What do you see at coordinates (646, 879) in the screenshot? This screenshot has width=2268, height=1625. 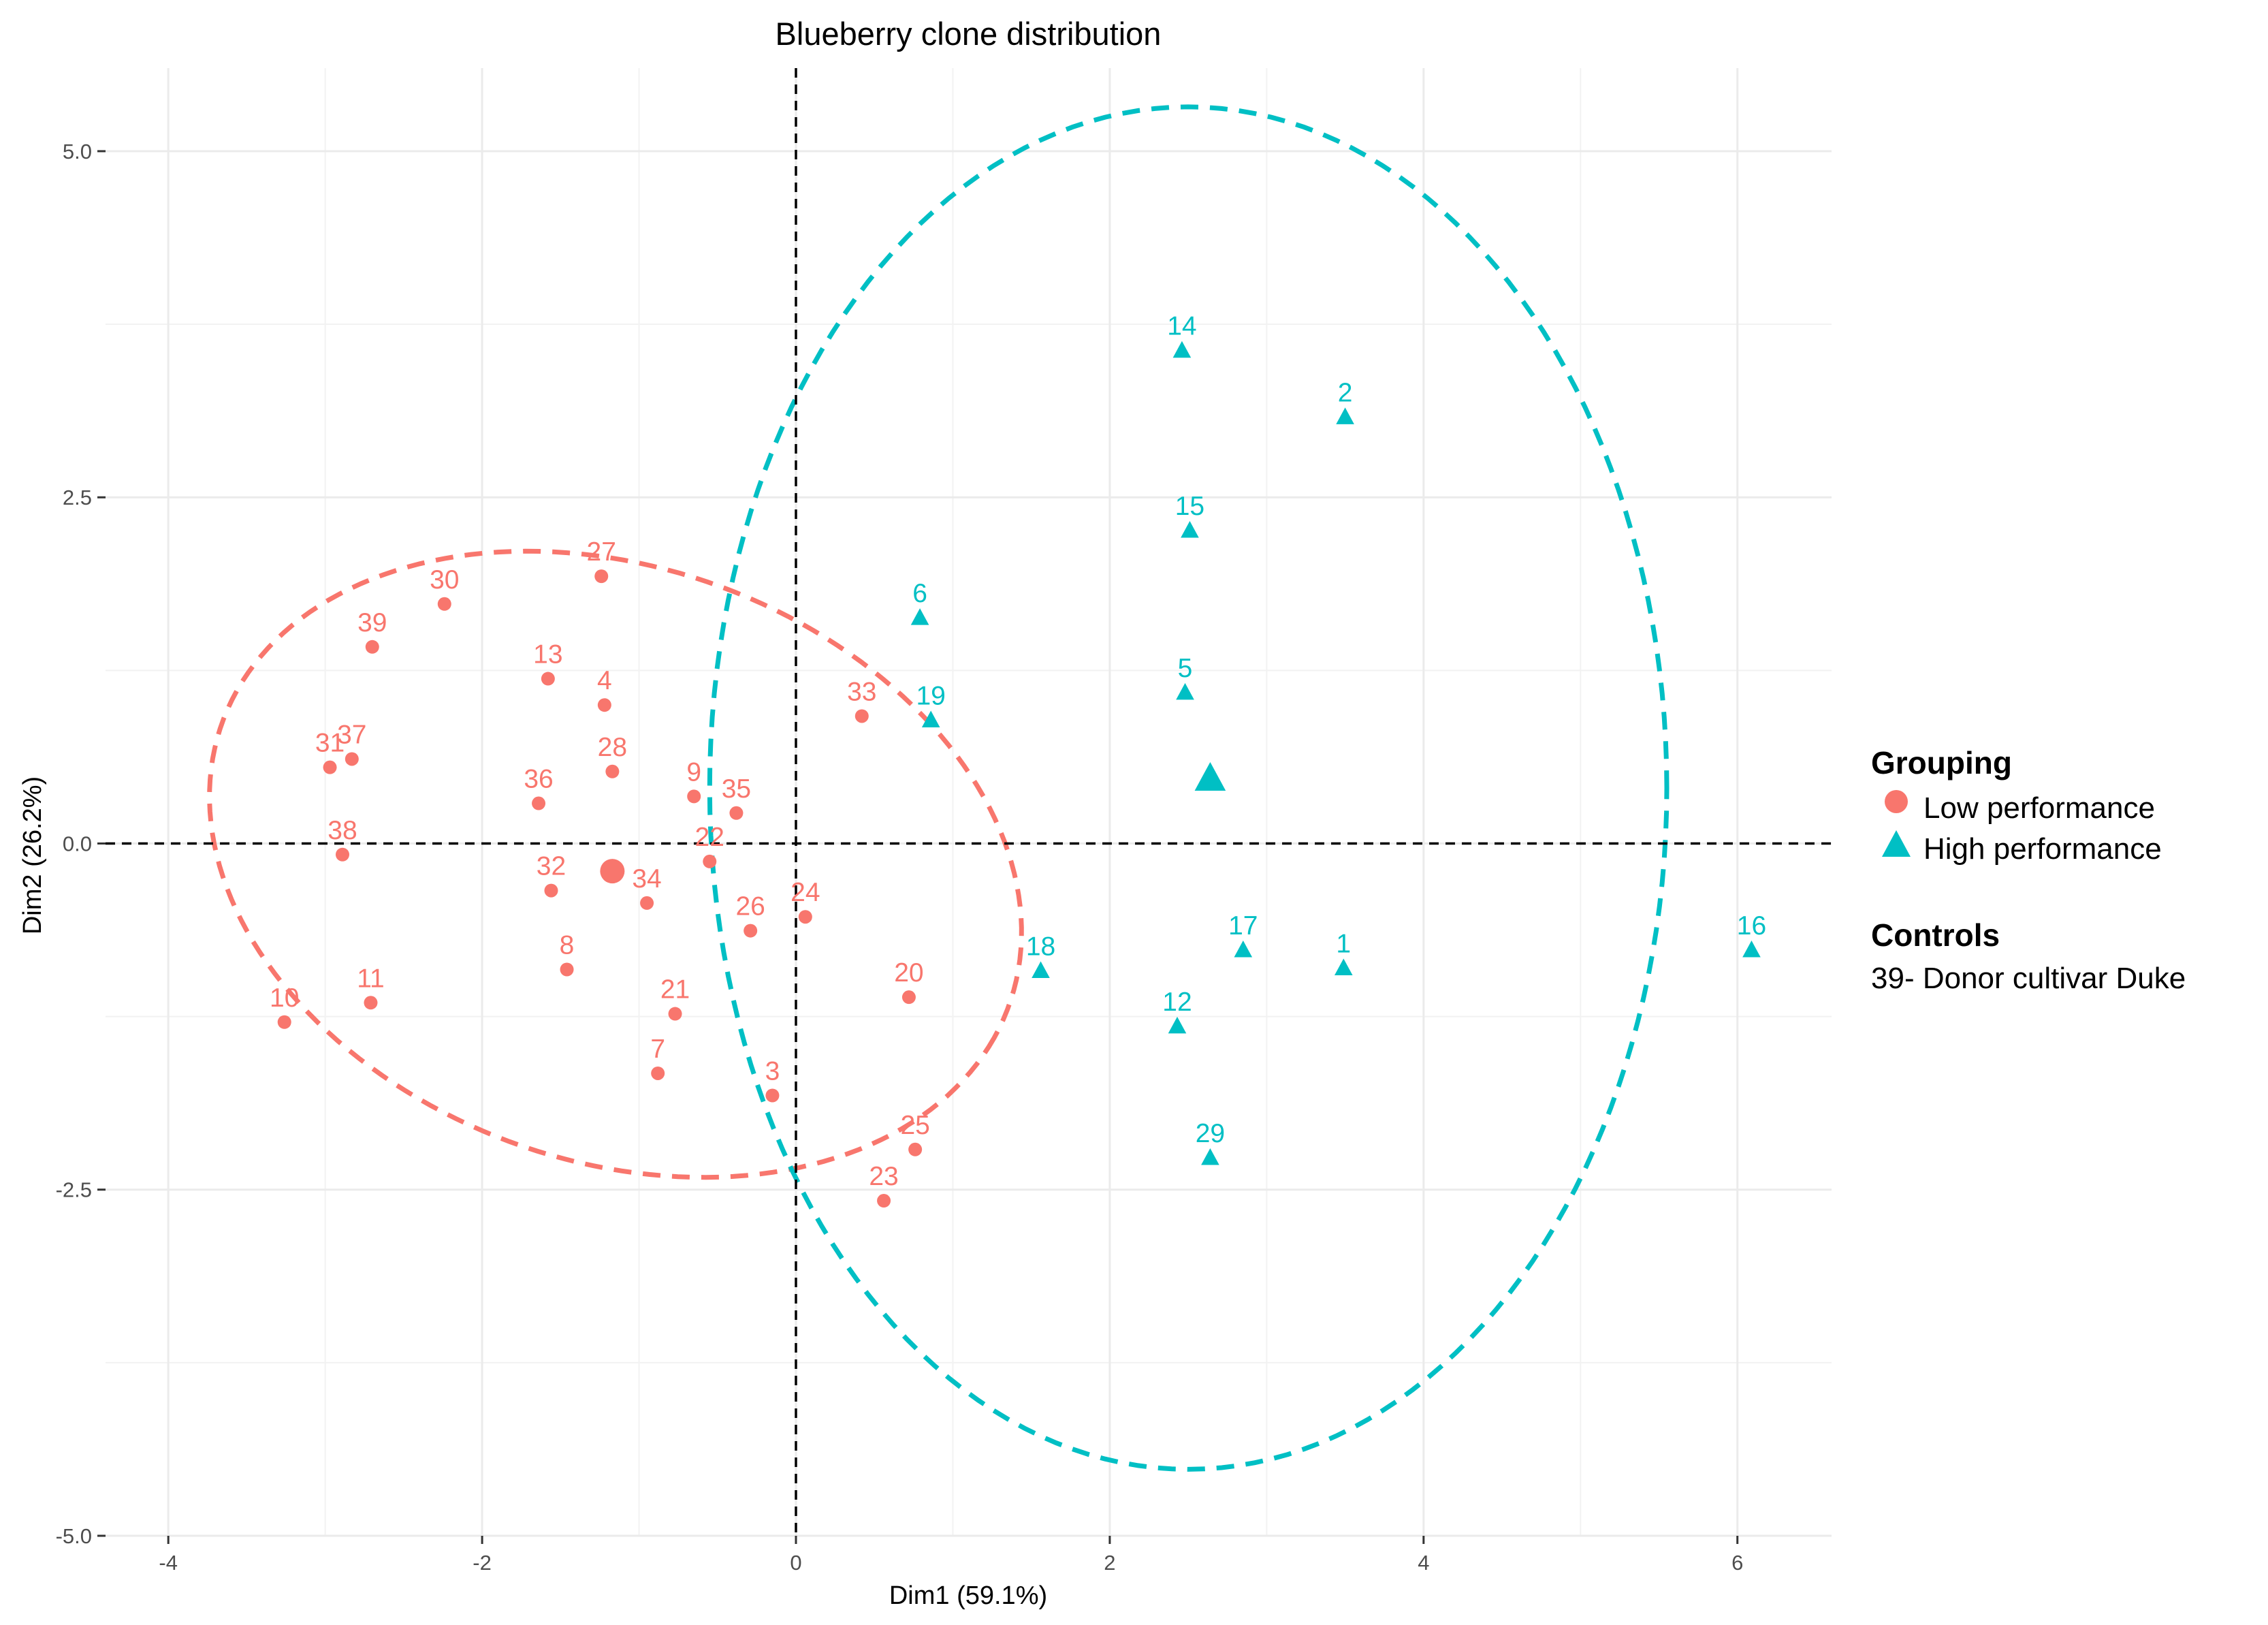 I see `low-performance-label-34: 34` at bounding box center [646, 879].